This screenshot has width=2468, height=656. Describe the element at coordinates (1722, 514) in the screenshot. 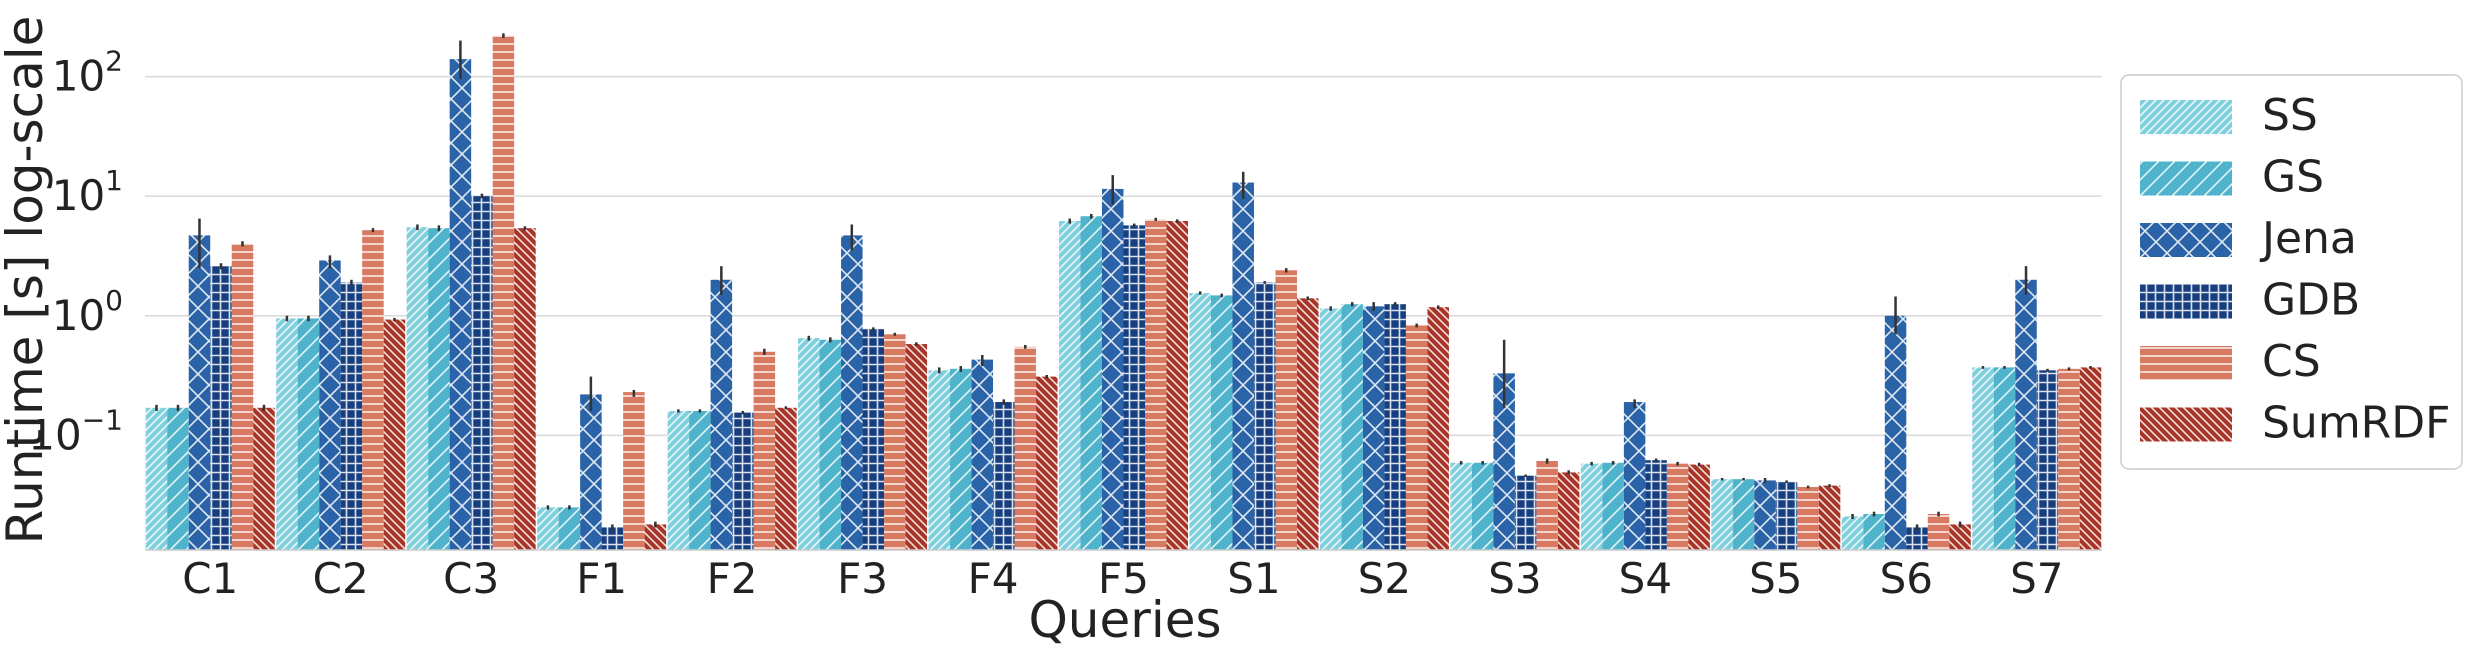

I see `bar-ss-s5` at that location.